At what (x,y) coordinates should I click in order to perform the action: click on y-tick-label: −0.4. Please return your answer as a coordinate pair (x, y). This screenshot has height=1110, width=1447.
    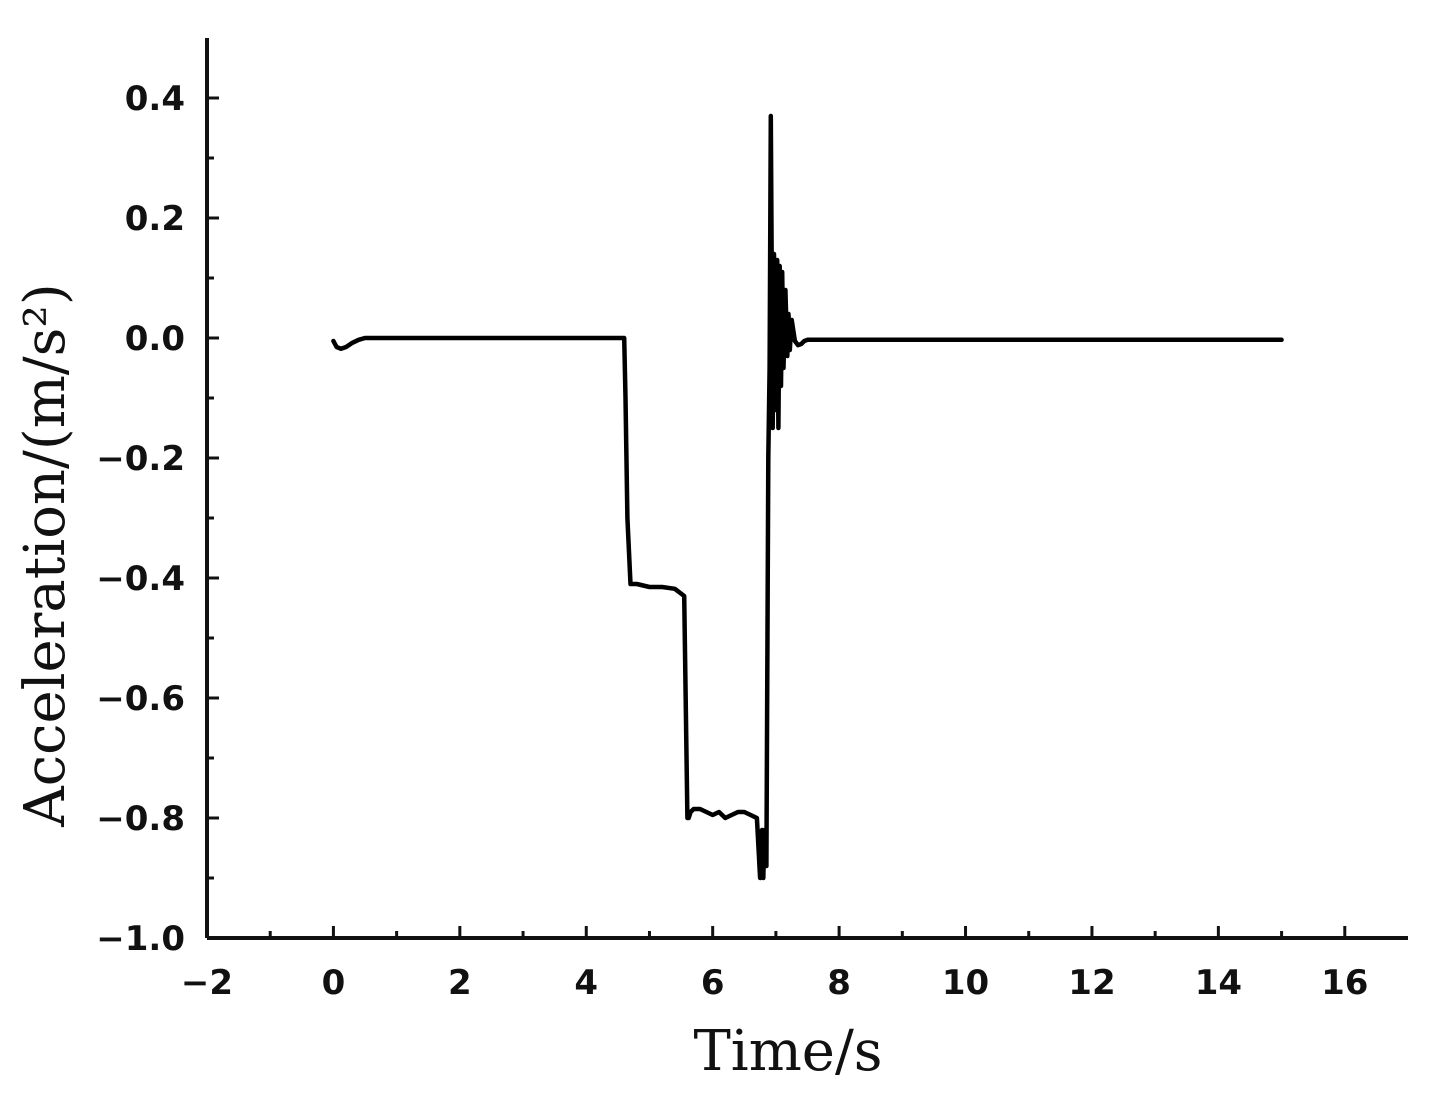
    Looking at the image, I should click on (140, 579).